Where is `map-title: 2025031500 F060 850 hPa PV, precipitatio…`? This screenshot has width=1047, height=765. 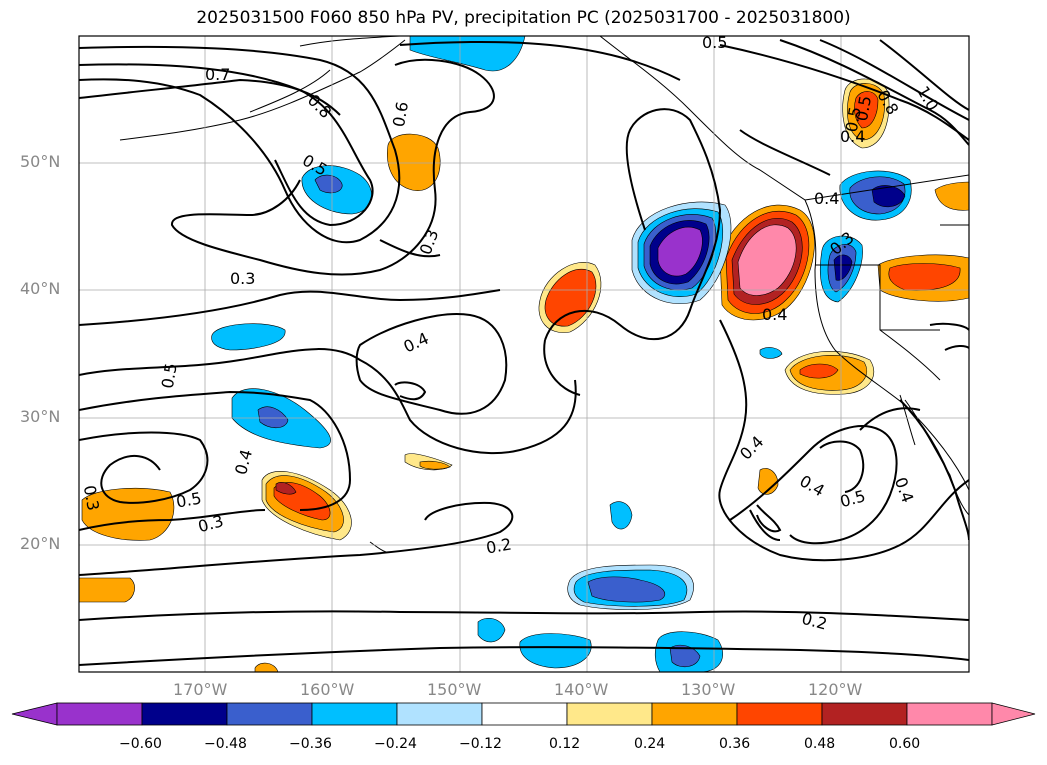
map-title: 2025031500 F060 850 hPa PV, precipitatio… is located at coordinates (523, 18).